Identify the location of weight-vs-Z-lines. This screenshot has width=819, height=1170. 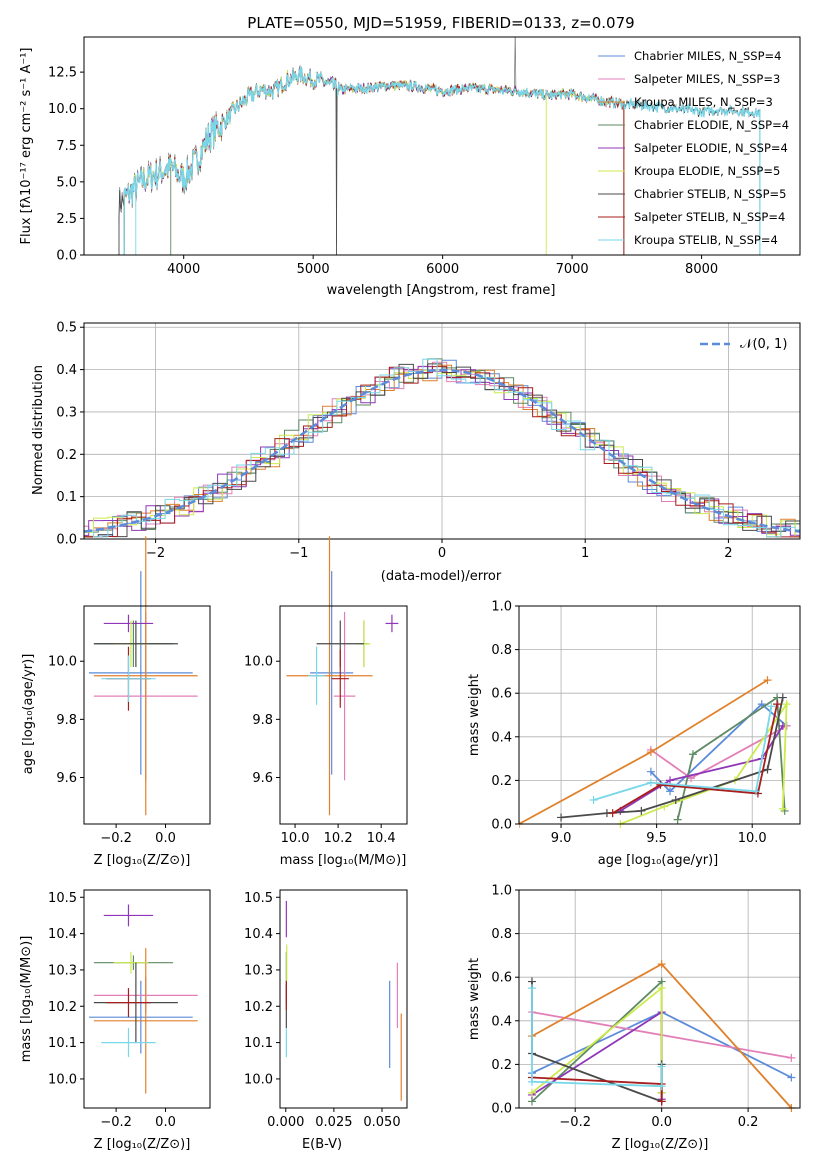
(661, 1036).